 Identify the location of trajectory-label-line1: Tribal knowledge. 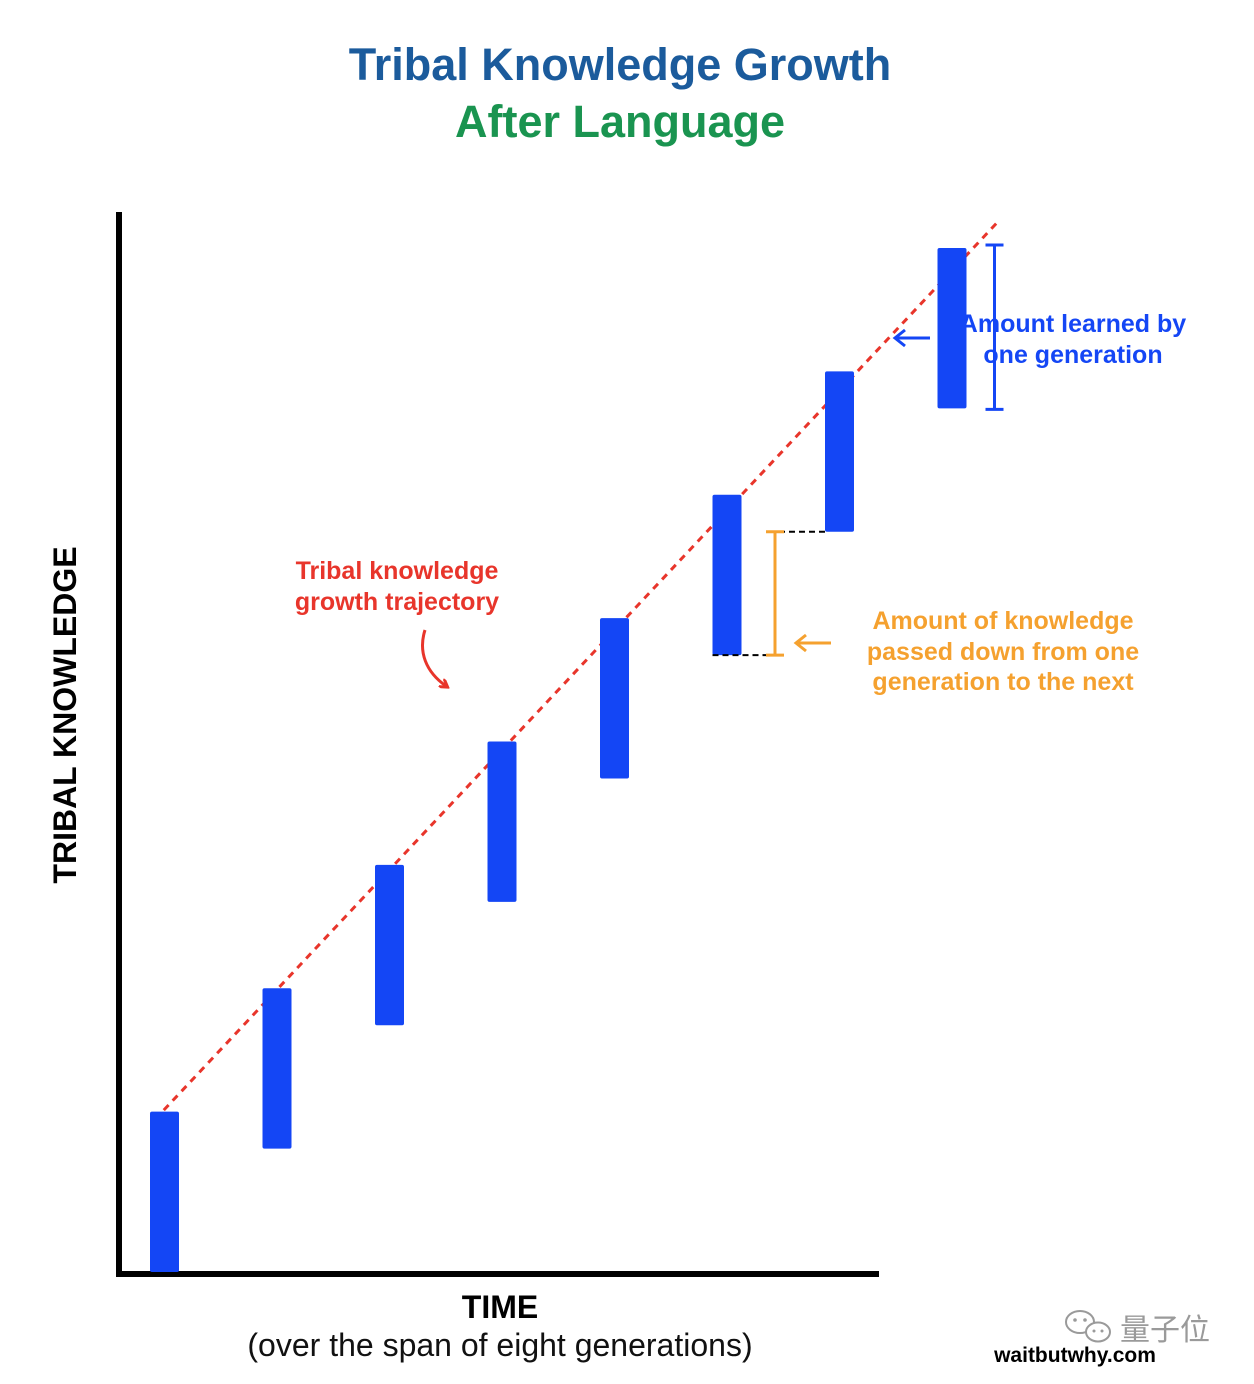
(397, 571).